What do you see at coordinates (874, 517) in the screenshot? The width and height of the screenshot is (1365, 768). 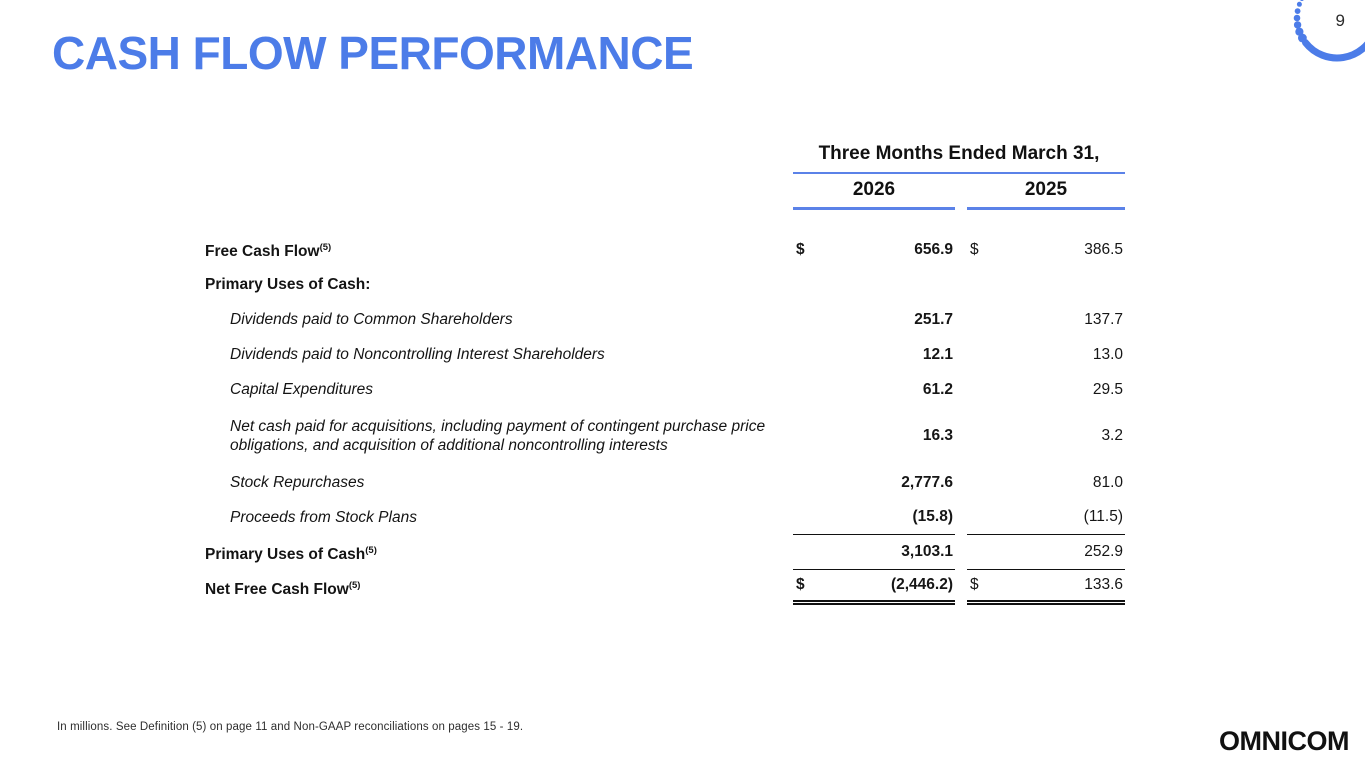 I see `value-cell-2026: (15.8)` at bounding box center [874, 517].